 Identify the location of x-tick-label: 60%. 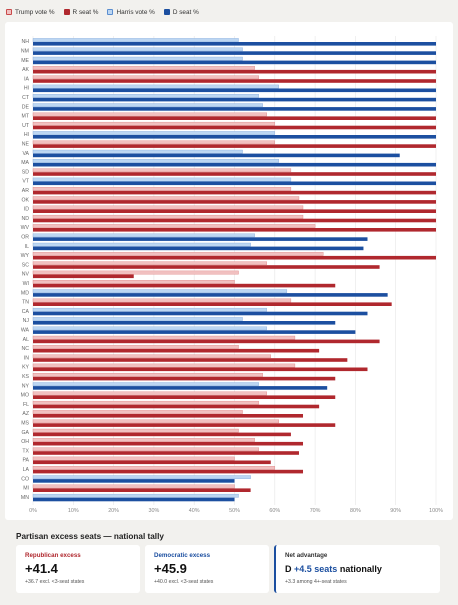
(274, 511).